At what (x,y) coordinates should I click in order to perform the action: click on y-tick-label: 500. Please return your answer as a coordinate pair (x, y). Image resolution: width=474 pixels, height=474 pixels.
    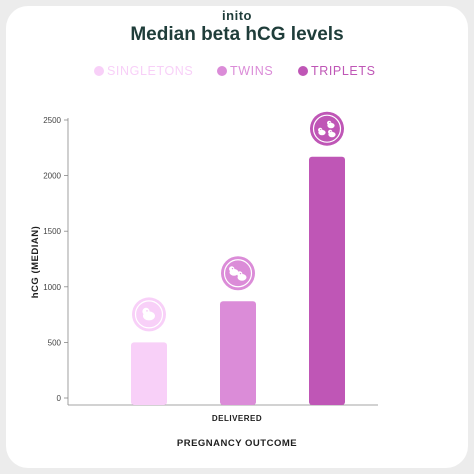
    Looking at the image, I should click on (55, 342).